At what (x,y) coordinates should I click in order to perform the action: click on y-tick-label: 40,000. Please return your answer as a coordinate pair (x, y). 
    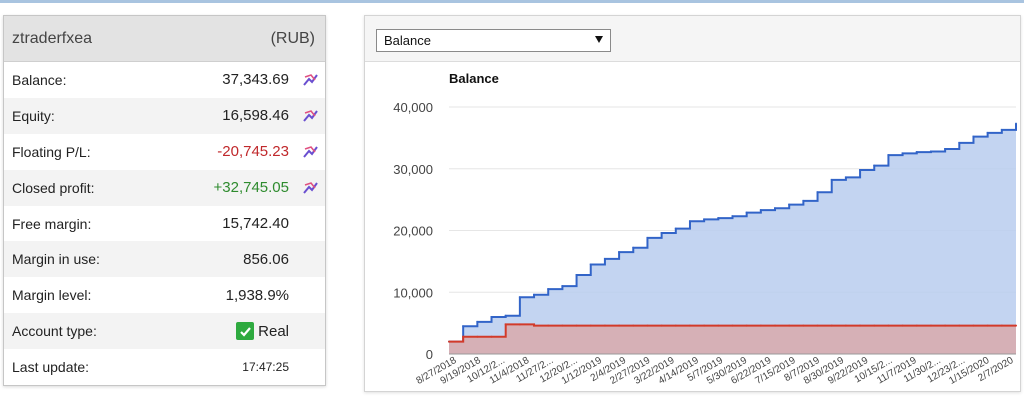
    Looking at the image, I should click on (413, 107).